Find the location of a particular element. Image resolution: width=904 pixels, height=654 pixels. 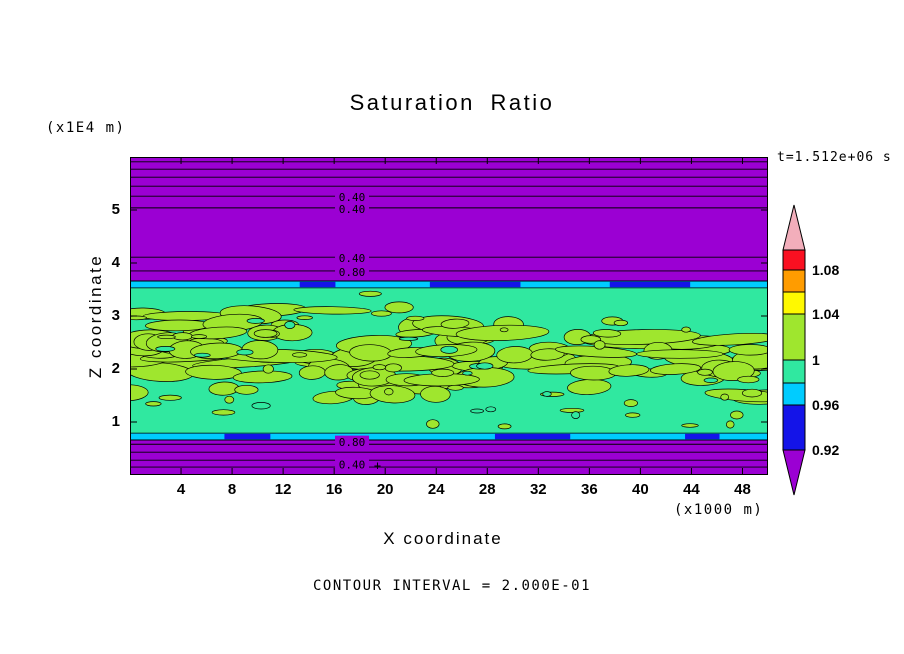

colorbar is located at coordinates (794, 350).